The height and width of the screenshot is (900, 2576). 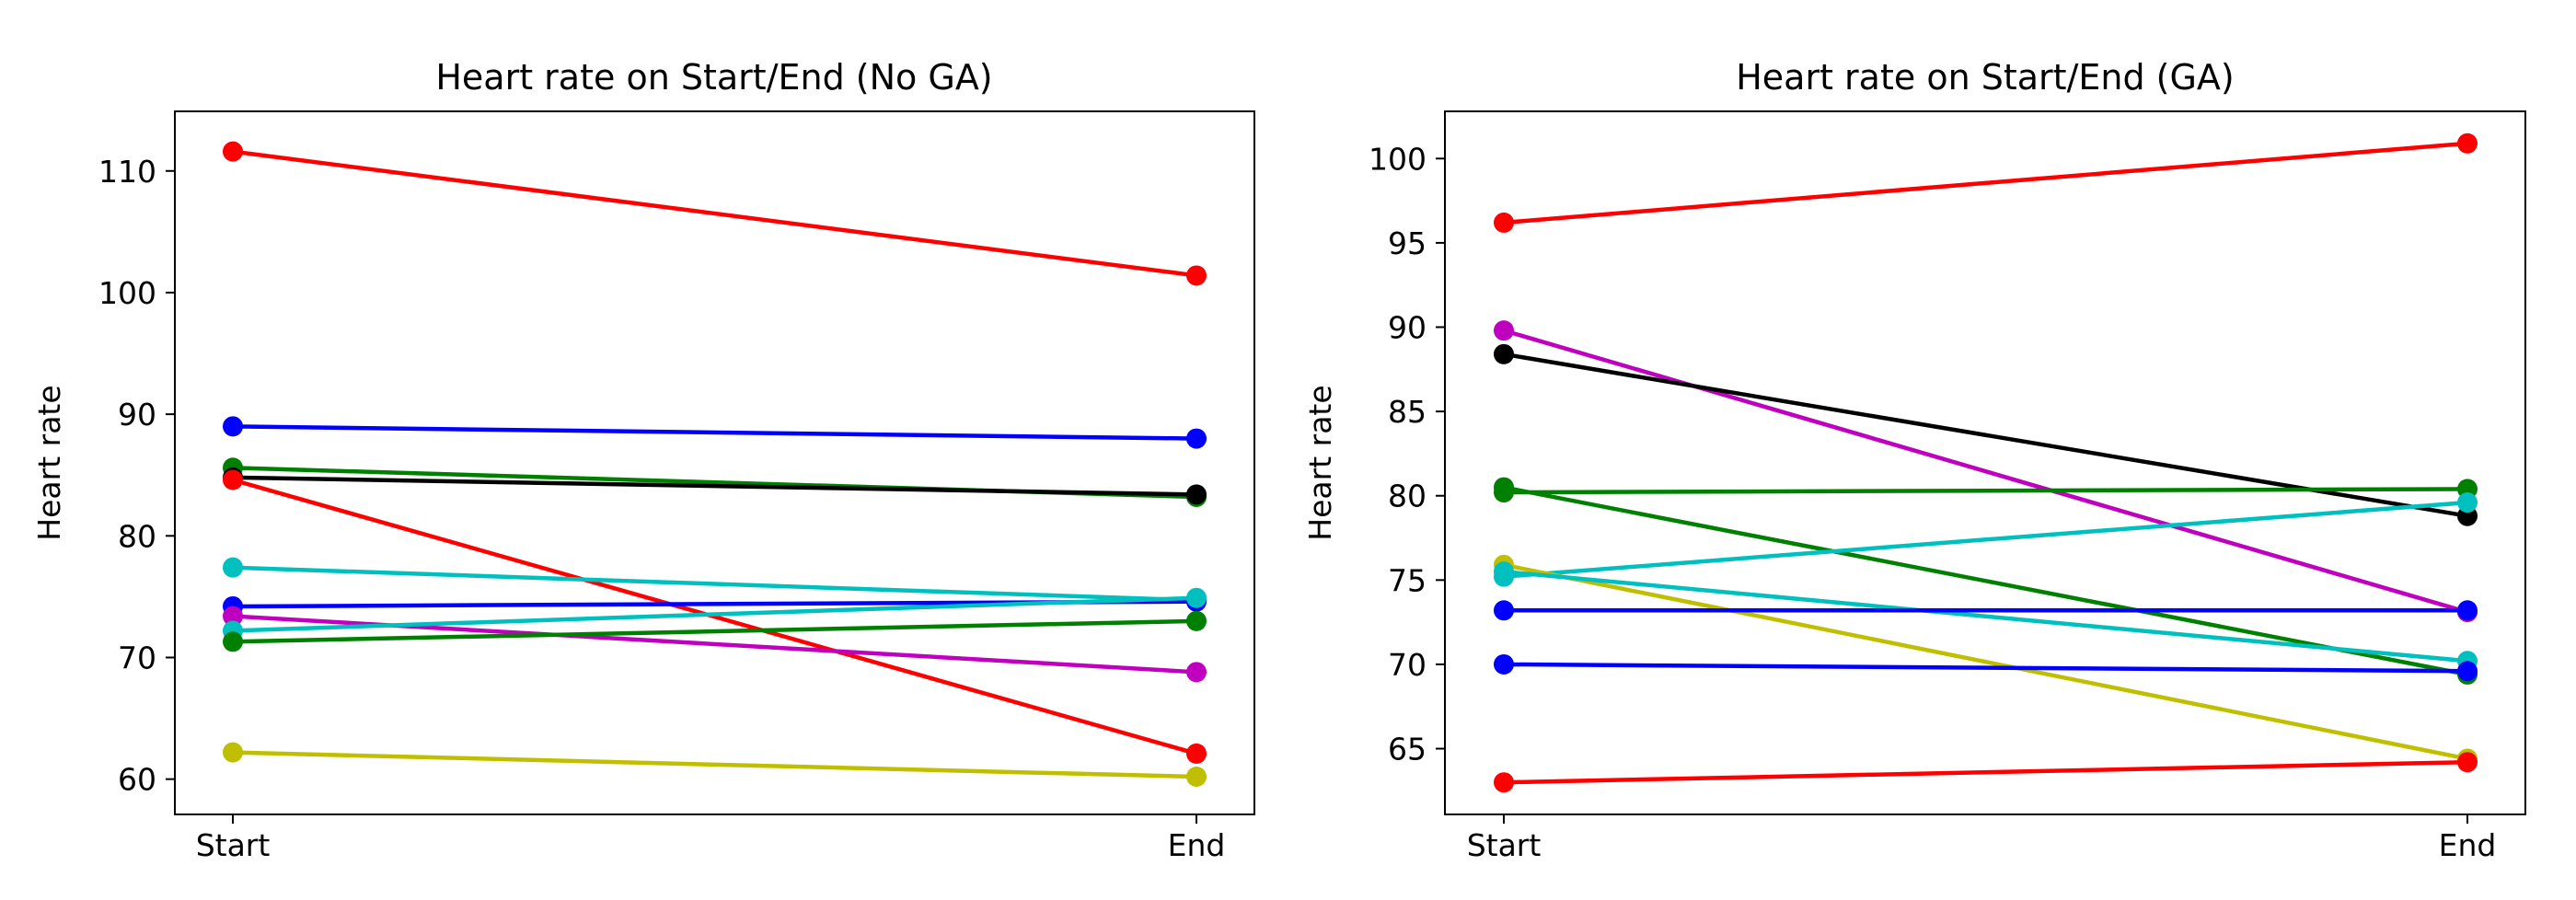 I want to click on y-tick-label: 110, so click(x=127, y=172).